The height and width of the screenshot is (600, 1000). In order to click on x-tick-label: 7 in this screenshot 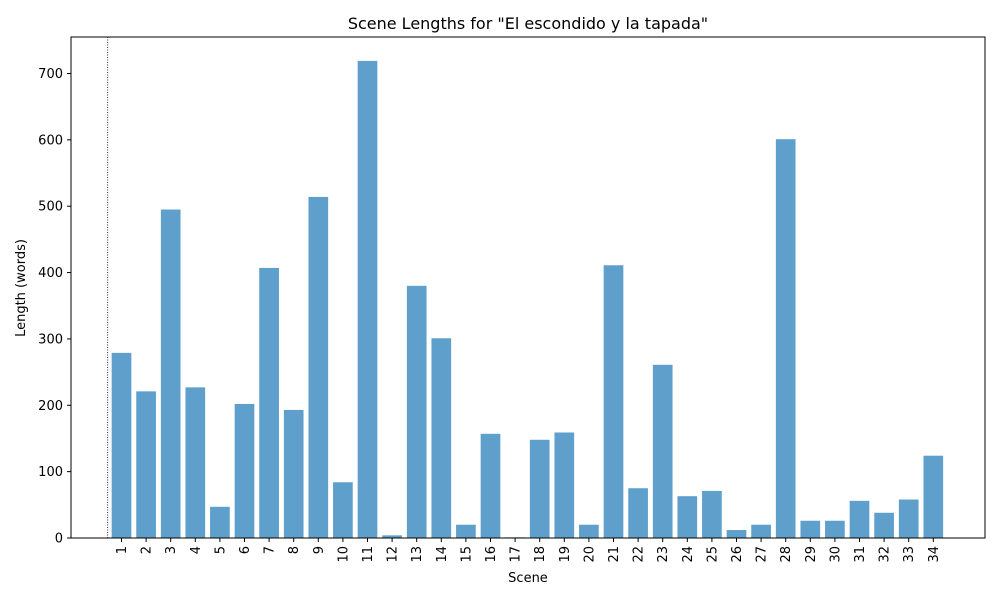, I will do `click(270, 550)`.